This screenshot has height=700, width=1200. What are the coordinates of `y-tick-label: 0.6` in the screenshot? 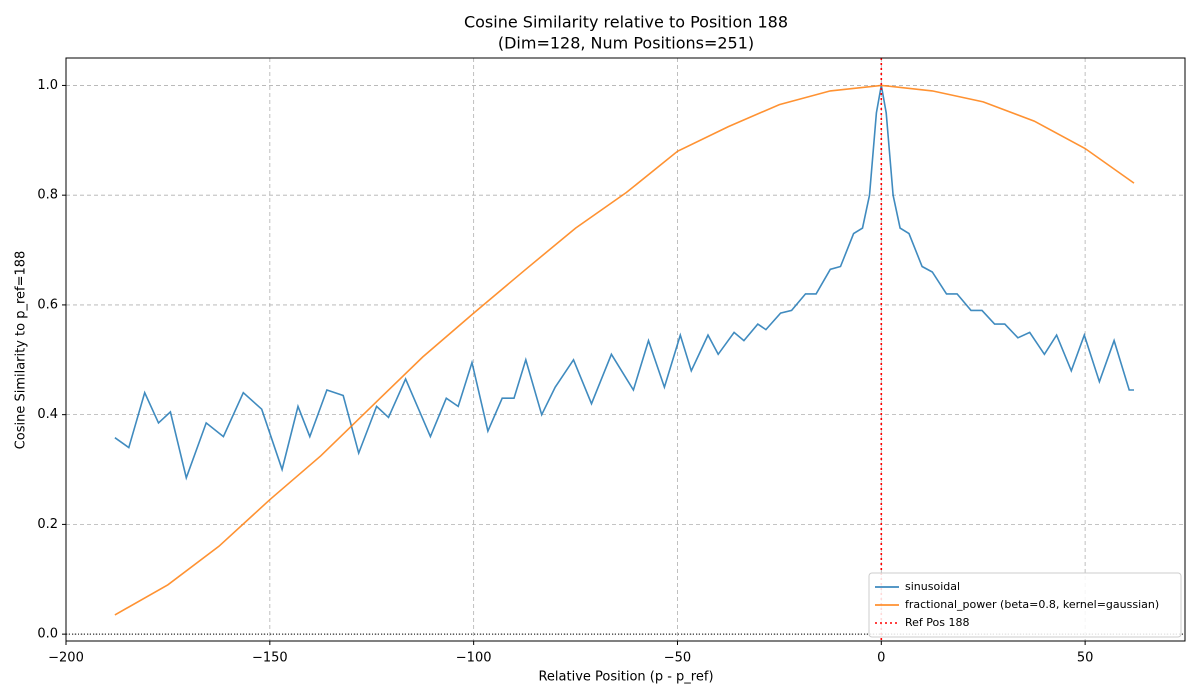 It's located at (47, 304).